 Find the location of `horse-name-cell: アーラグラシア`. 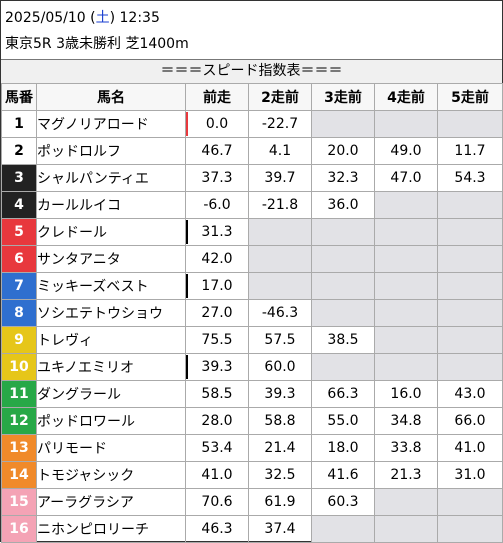

horse-name-cell: アーラグラシア is located at coordinates (111, 502).